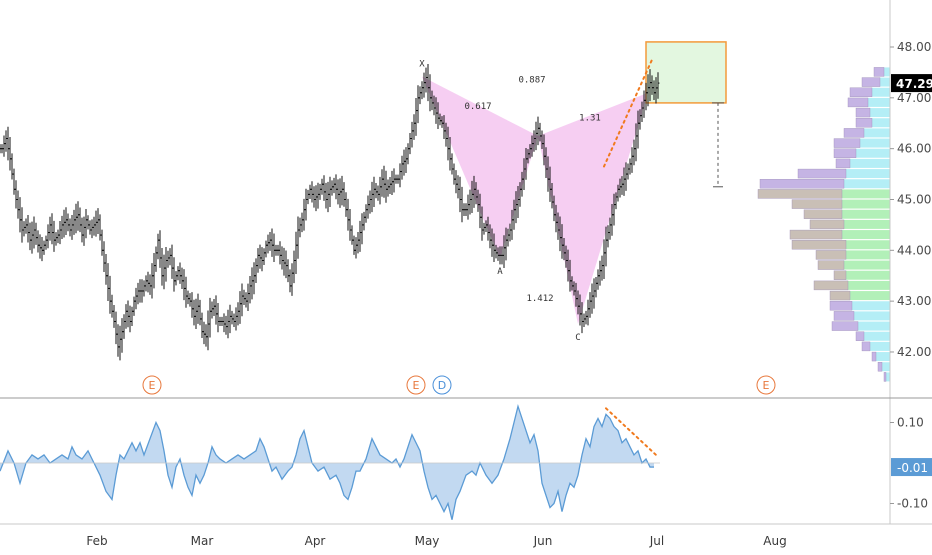 The image size is (932, 555). I want to click on oscillator-panel, so click(330, 461).